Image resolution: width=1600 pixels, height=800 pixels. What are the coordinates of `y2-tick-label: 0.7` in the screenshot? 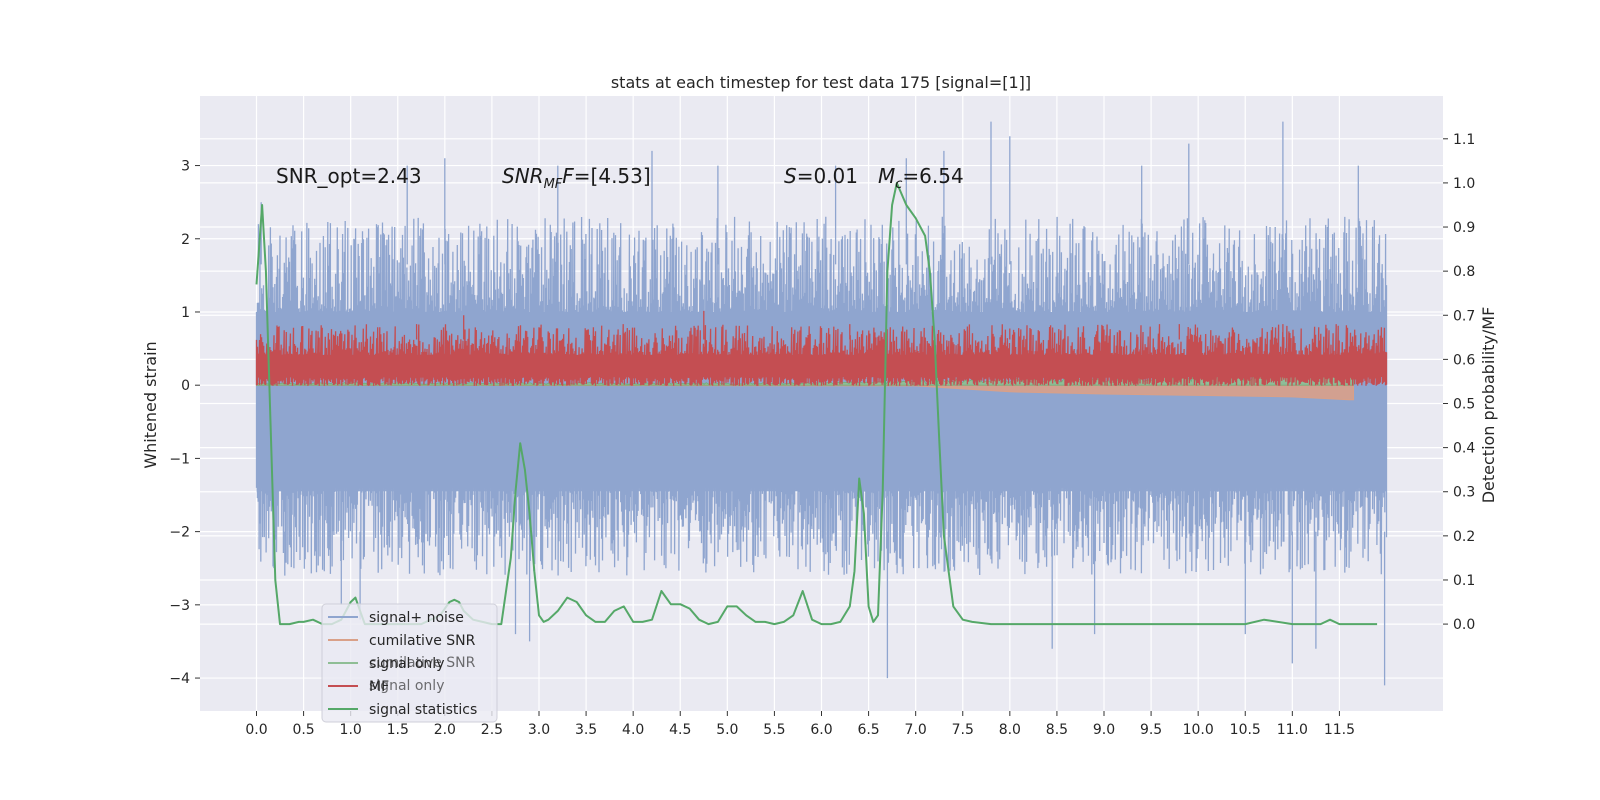 It's located at (1464, 316).